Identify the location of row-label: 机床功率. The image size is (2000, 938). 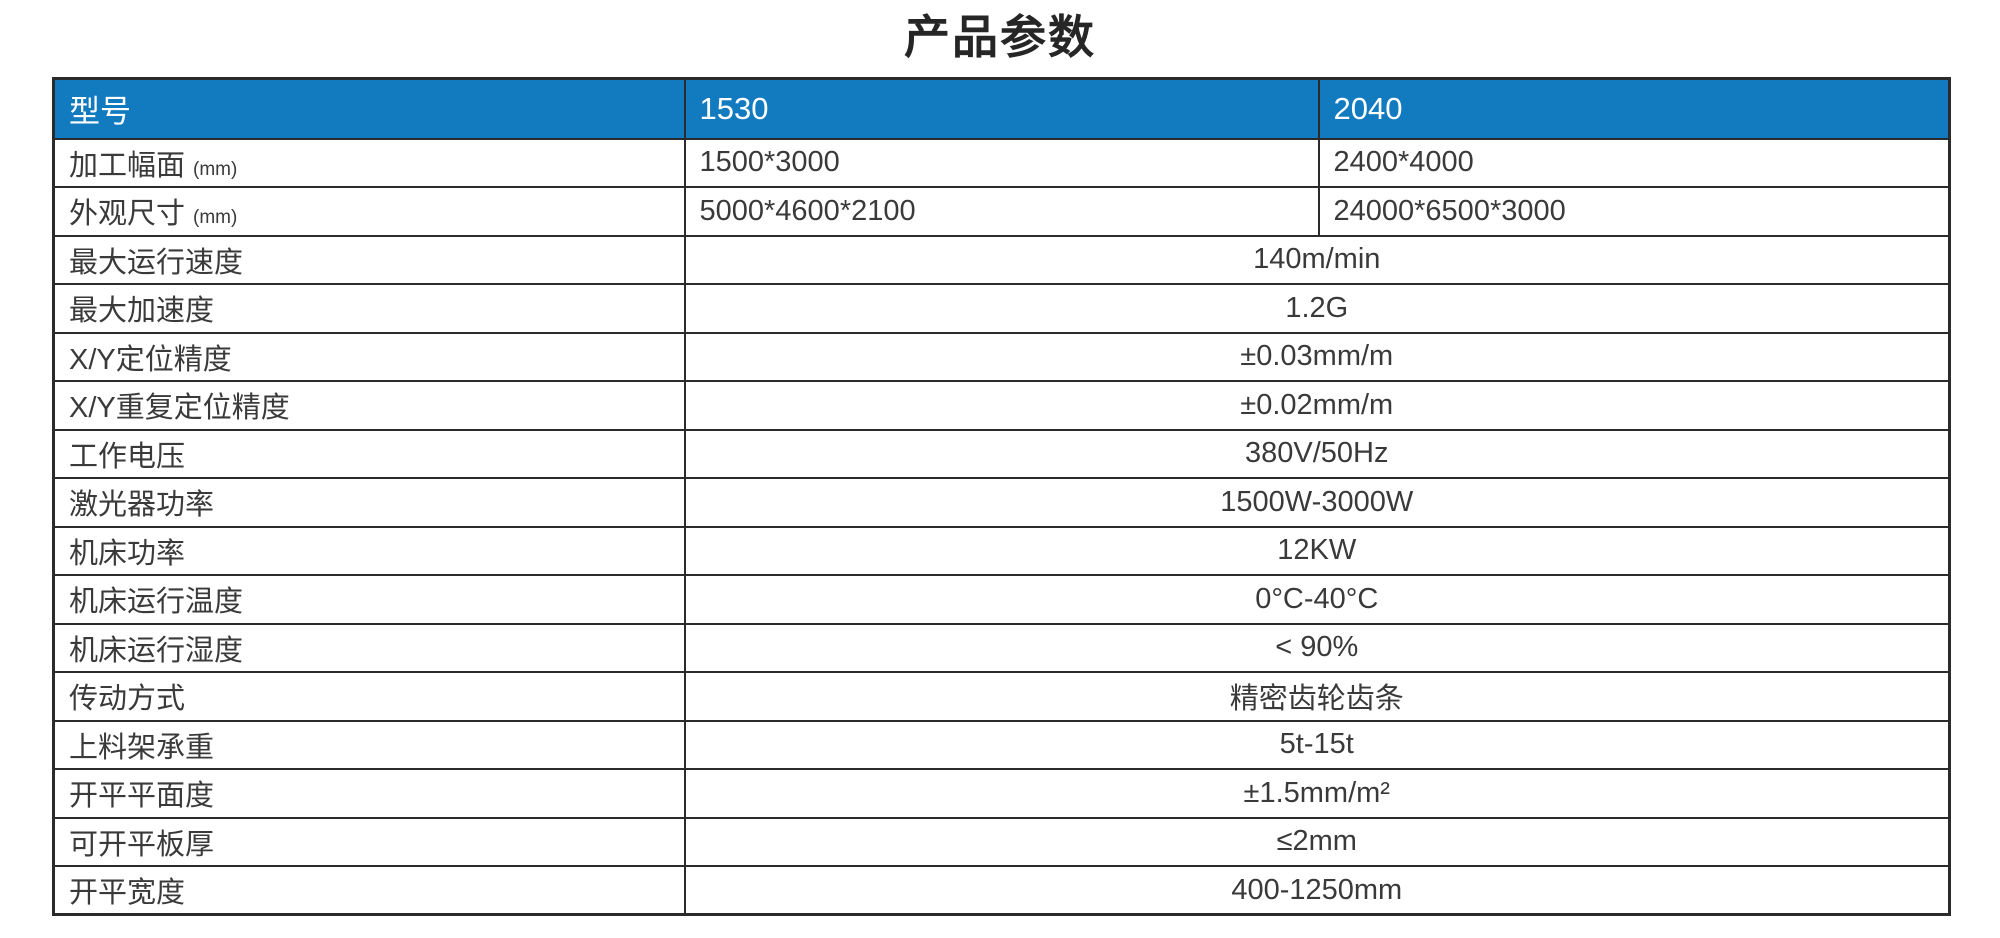
(127, 553).